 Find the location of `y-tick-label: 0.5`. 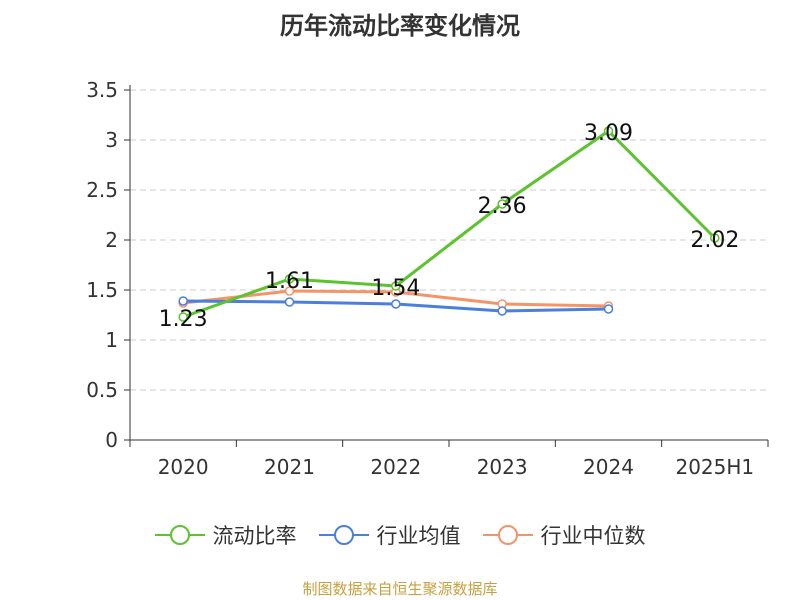

y-tick-label: 0.5 is located at coordinates (102, 390).